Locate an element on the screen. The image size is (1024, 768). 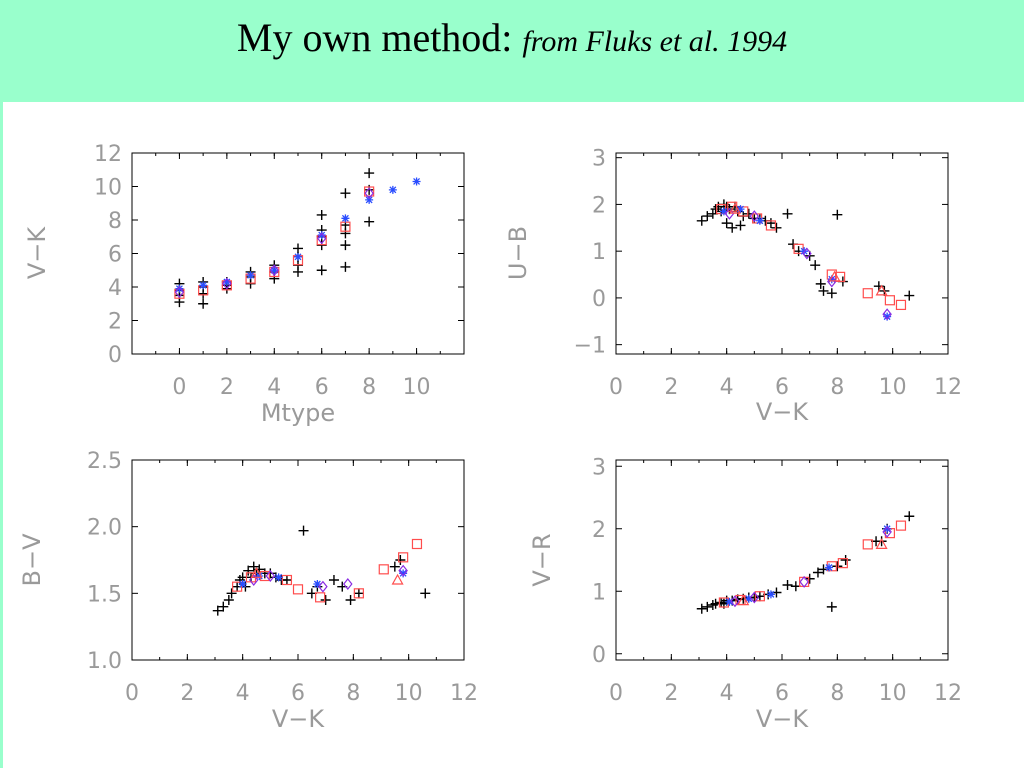
y-axis-label: V−K is located at coordinates (37, 253).